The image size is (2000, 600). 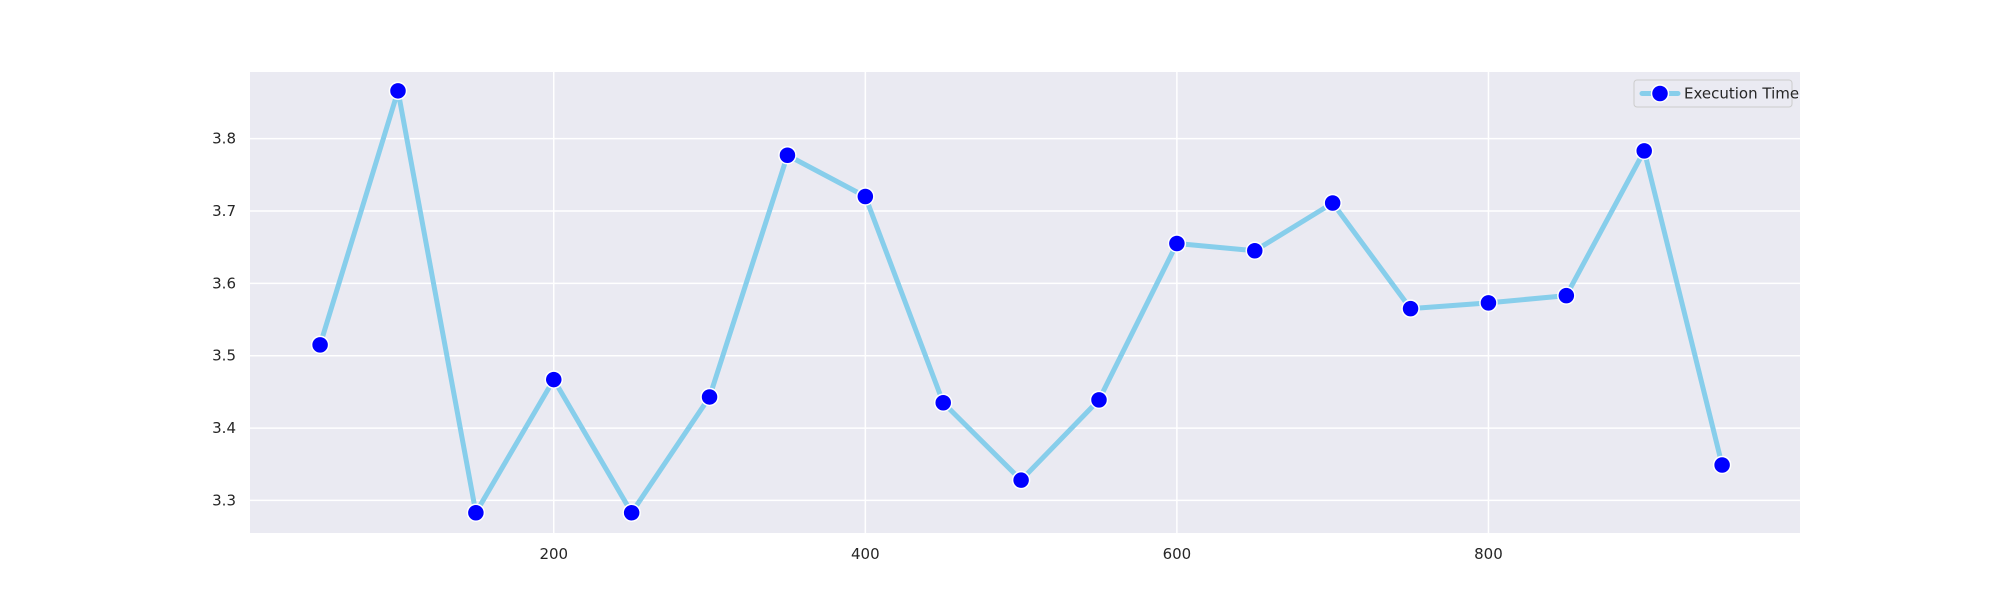 I want to click on legend: Execution Time, so click(x=1716, y=93).